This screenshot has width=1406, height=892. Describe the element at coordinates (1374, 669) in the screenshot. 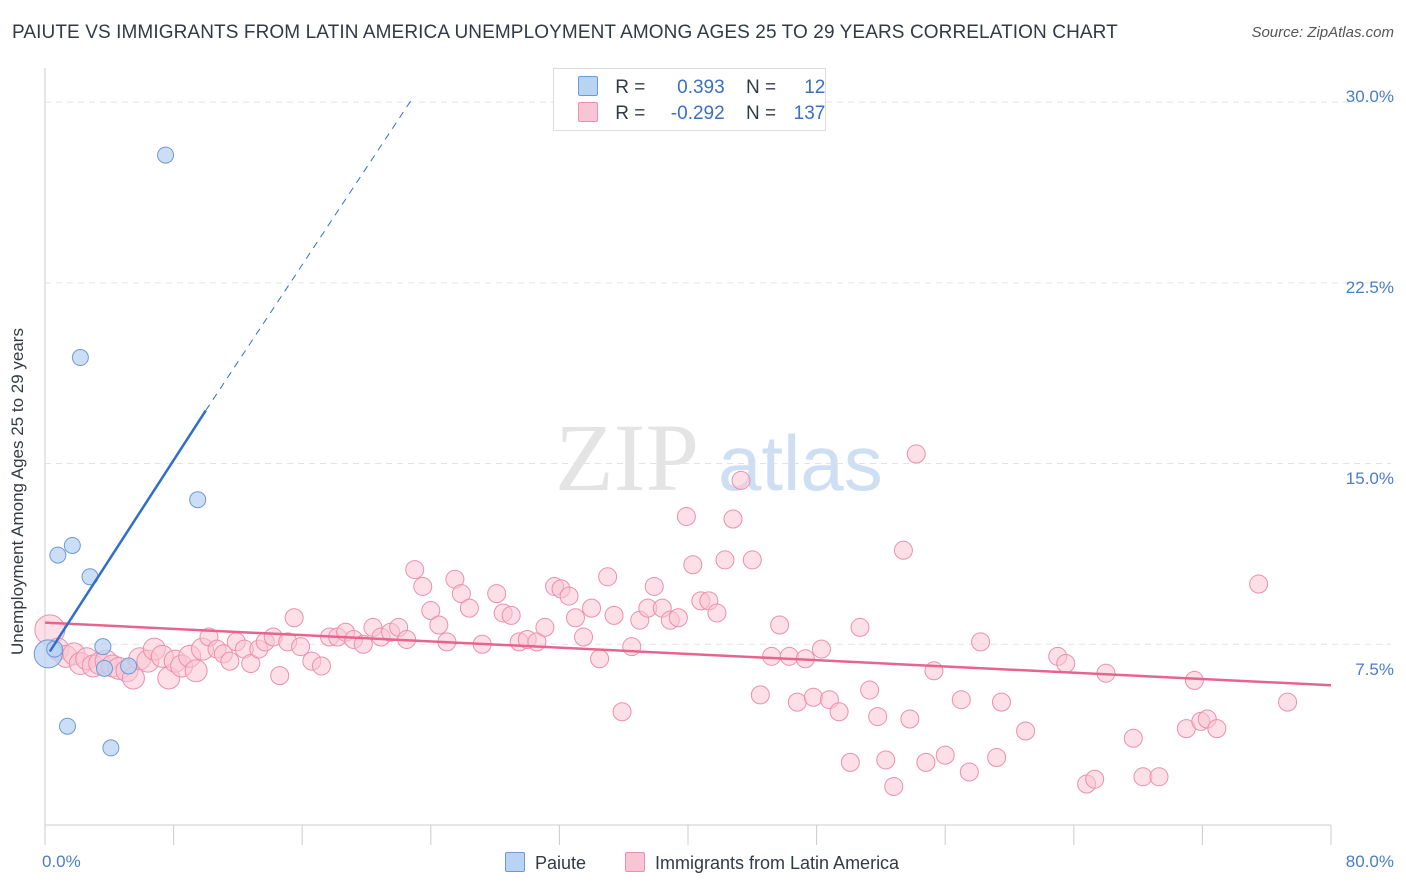

I see `y-tick-label-7-5: 7.5%` at that location.